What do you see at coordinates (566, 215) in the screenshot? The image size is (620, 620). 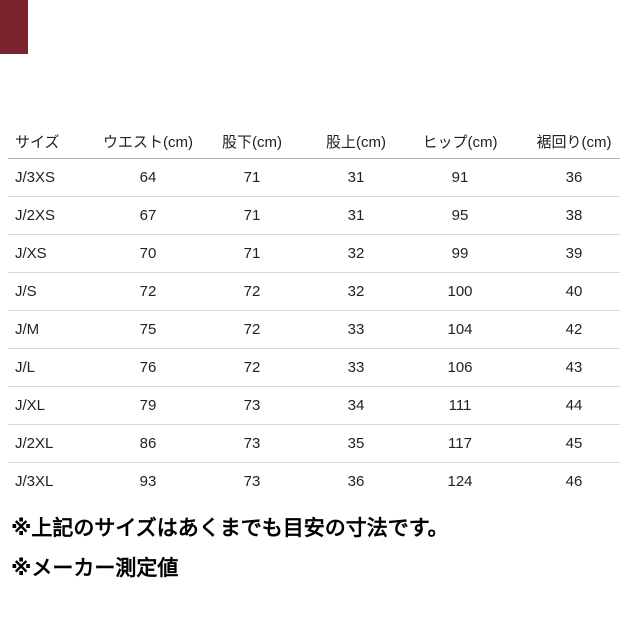 I see `value-cell: 38` at bounding box center [566, 215].